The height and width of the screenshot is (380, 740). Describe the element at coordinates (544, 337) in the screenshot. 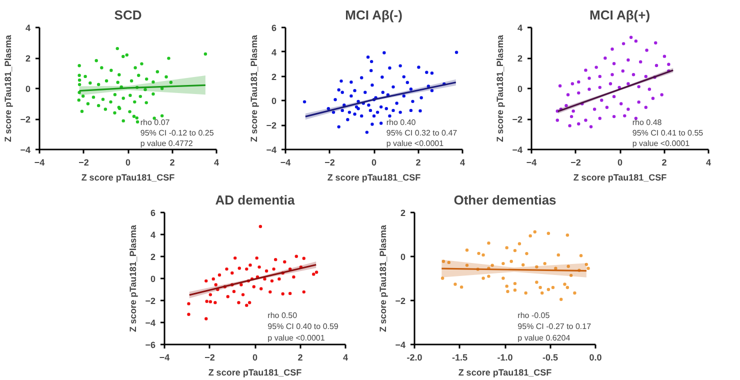

I see `annotation: p value 0.6204` at that location.